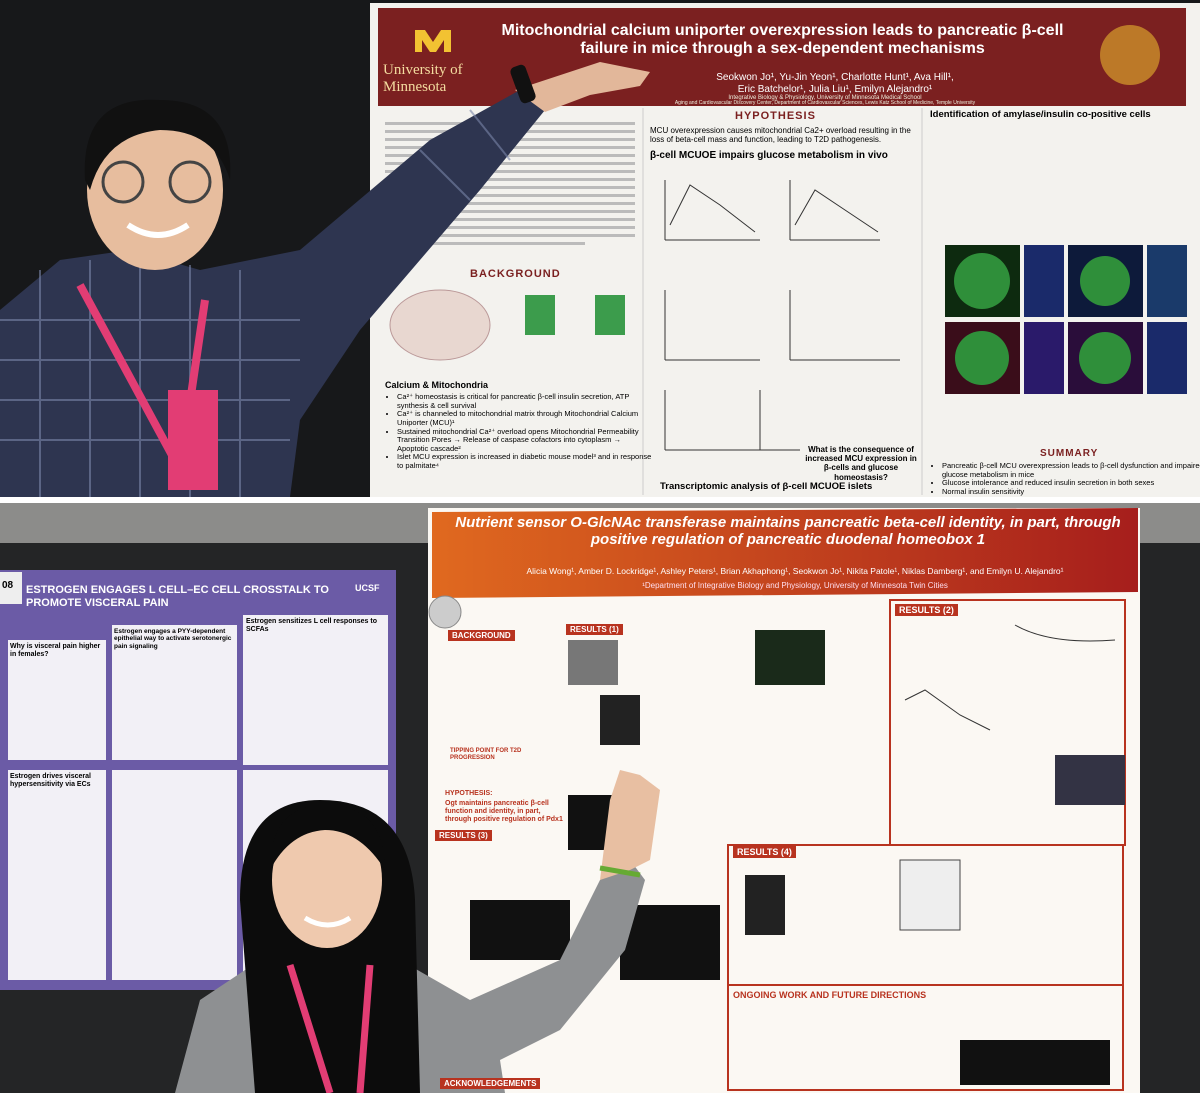 The height and width of the screenshot is (1093, 1200). What do you see at coordinates (507, 325) in the screenshot?
I see `background-diagram` at bounding box center [507, 325].